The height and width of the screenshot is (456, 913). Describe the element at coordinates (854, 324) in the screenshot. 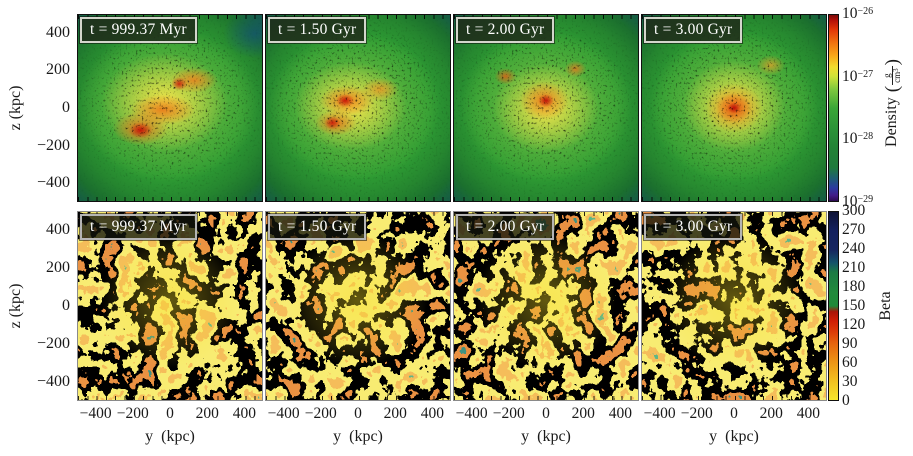

I see `beta-cb-tick: 120` at that location.